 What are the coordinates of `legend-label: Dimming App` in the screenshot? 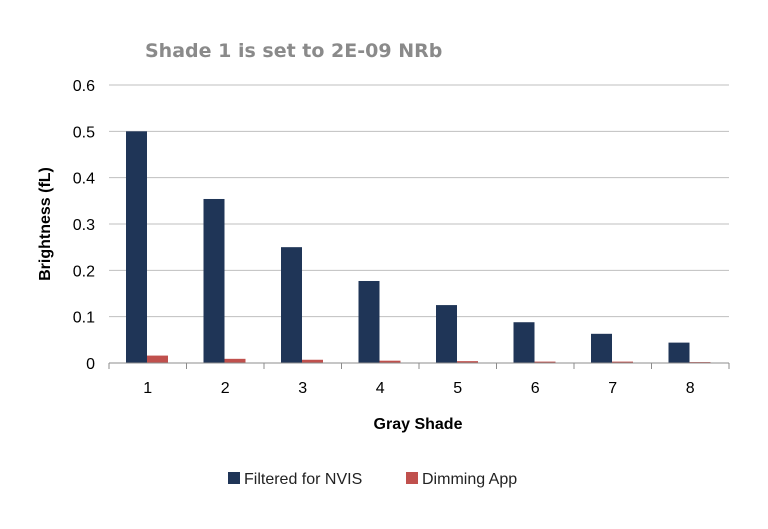 It's located at (469, 479).